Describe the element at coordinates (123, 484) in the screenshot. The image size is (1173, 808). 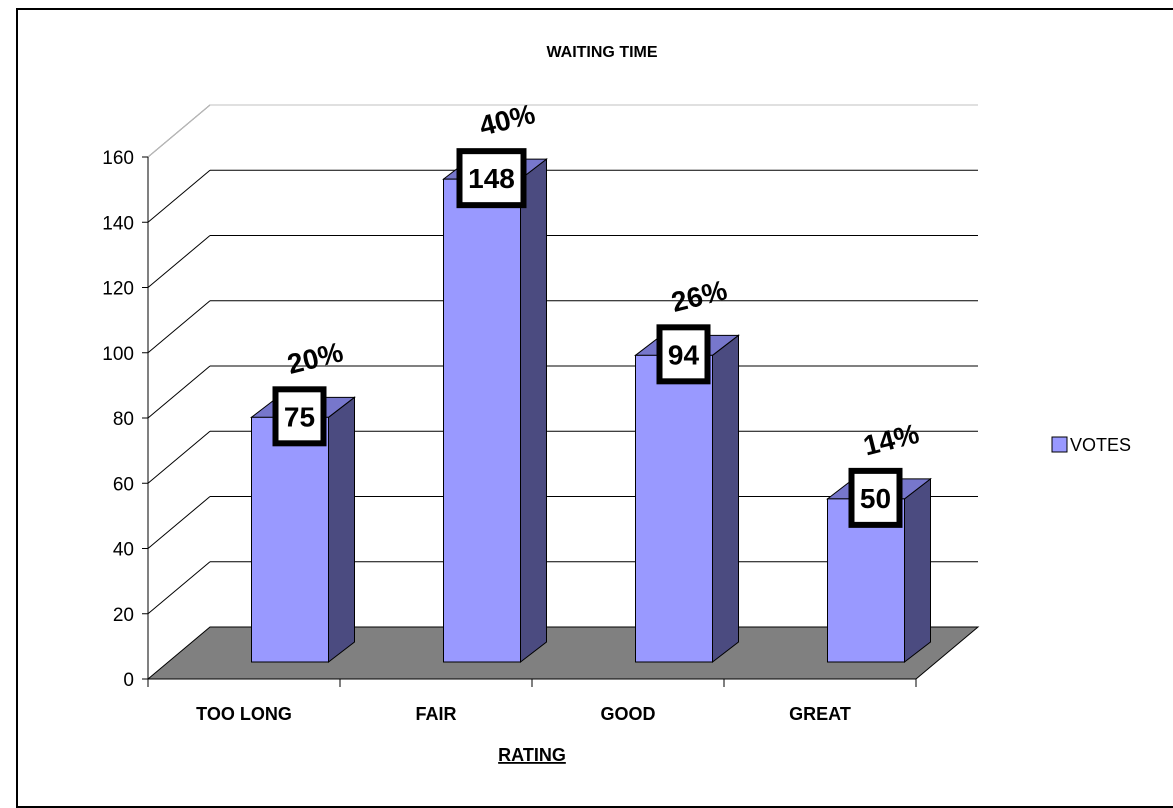
I see `y-tick-label: 60` at that location.